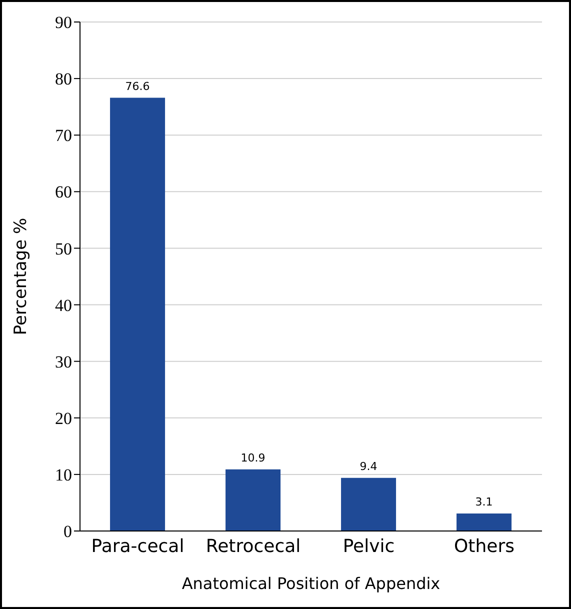 This screenshot has height=609, width=571. Describe the element at coordinates (63, 474) in the screenshot. I see `y-tick-label: 10` at that location.